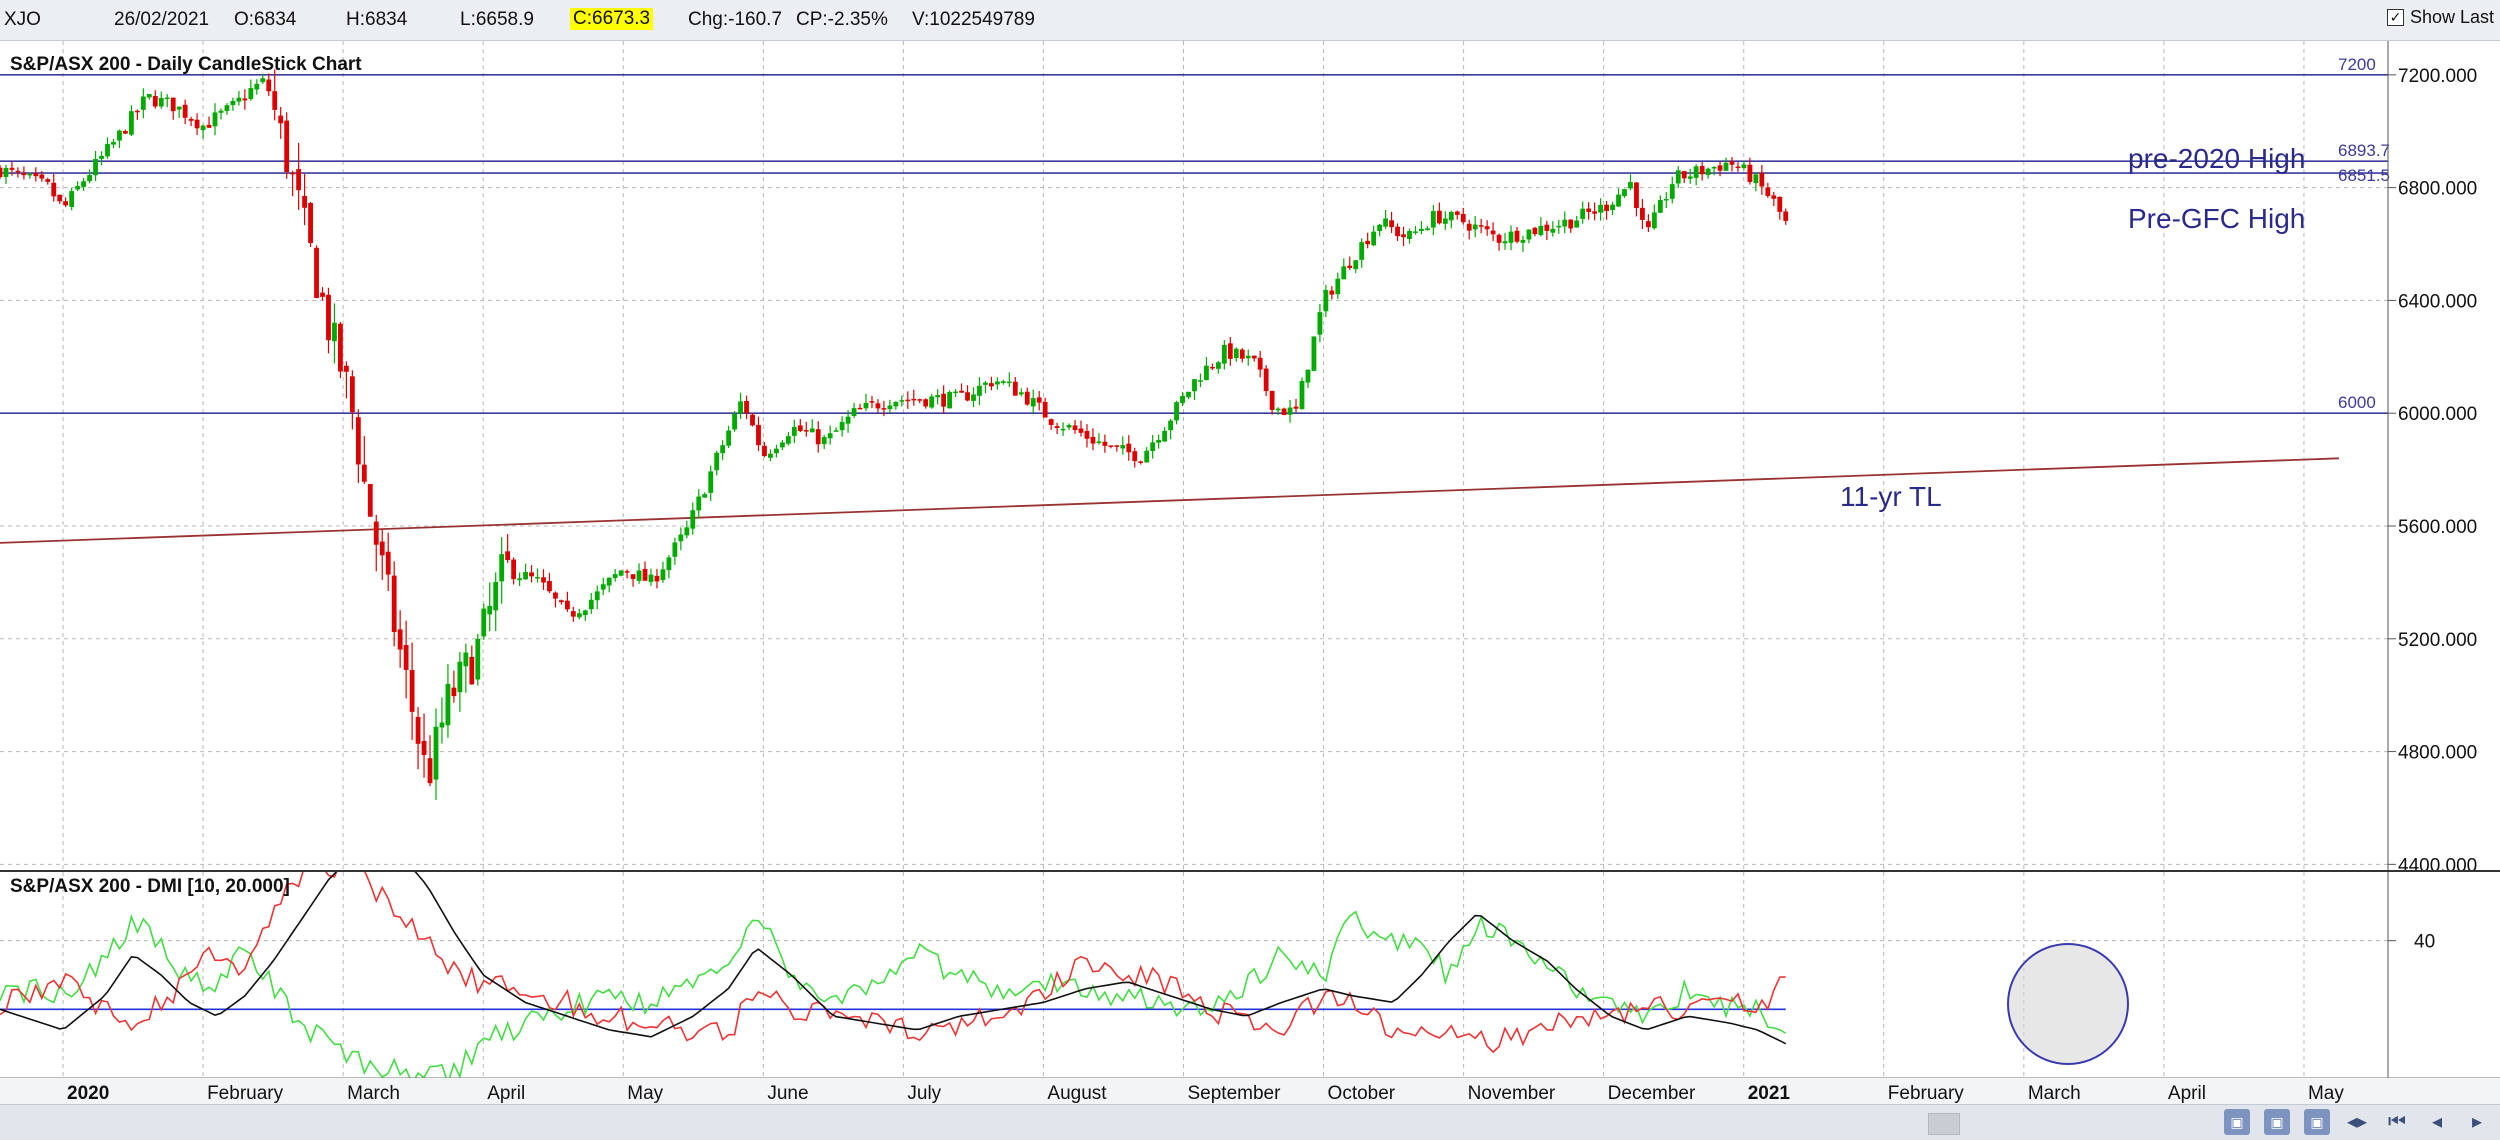 The height and width of the screenshot is (1140, 2500). What do you see at coordinates (186, 64) in the screenshot?
I see `main-chart-title: S&P/ASX 200 - Daily CandleStick Chart` at bounding box center [186, 64].